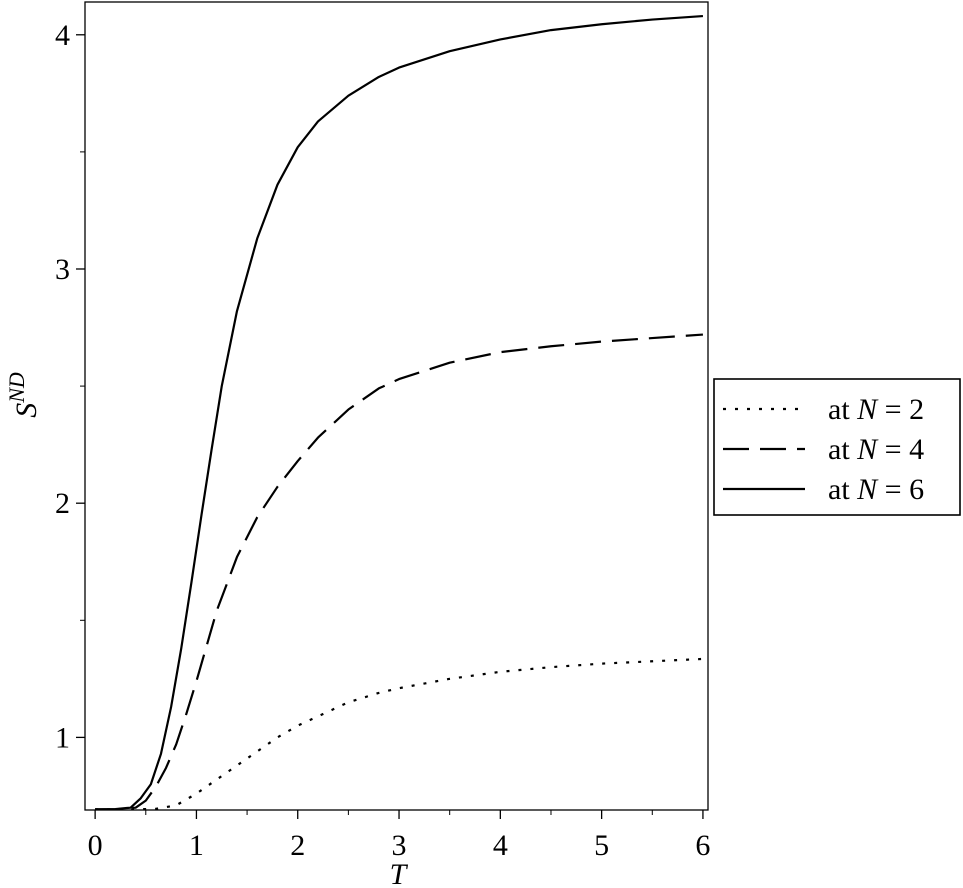 Image resolution: width=963 pixels, height=888 pixels. Describe the element at coordinates (876, 449) in the screenshot. I see `legend-label-2: at N = 4` at that location.